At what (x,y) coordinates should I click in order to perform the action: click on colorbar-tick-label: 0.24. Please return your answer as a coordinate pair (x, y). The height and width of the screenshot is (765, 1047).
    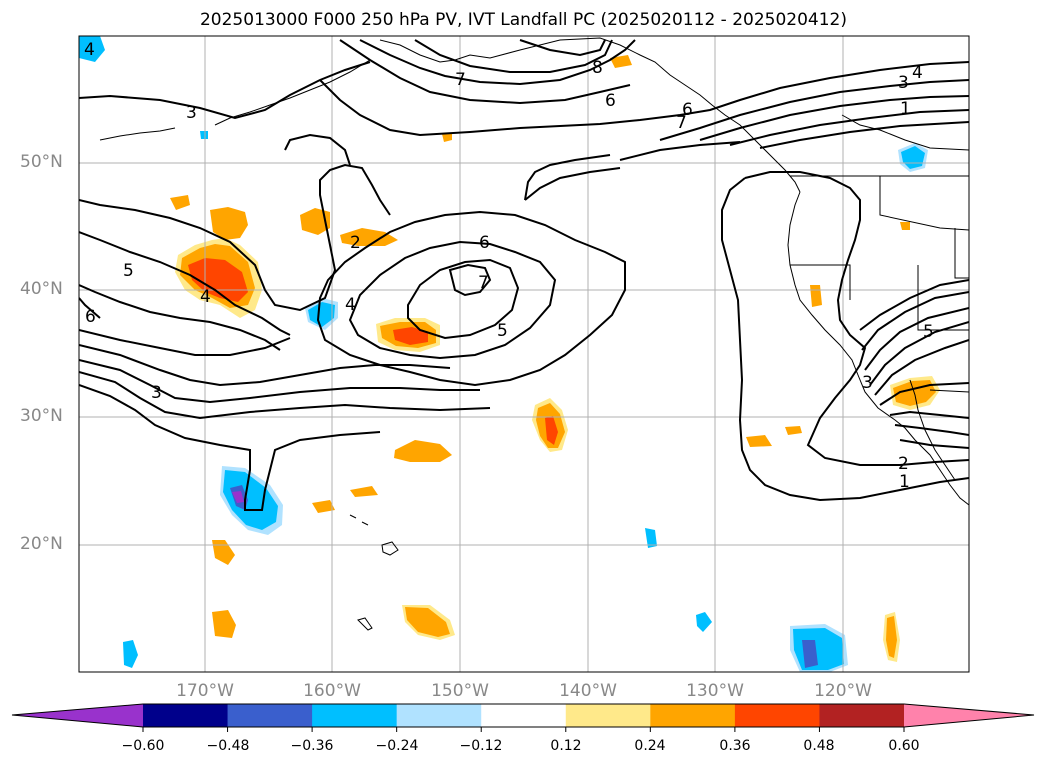
    Looking at the image, I should click on (650, 746).